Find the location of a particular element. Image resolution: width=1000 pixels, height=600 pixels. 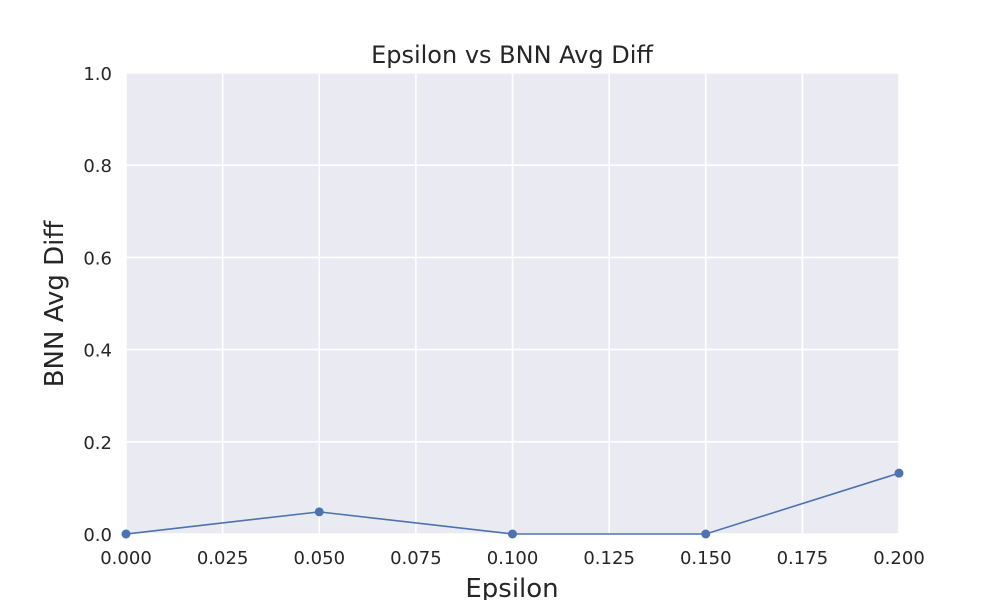

x-tick-label: 0.100 is located at coordinates (513, 558).